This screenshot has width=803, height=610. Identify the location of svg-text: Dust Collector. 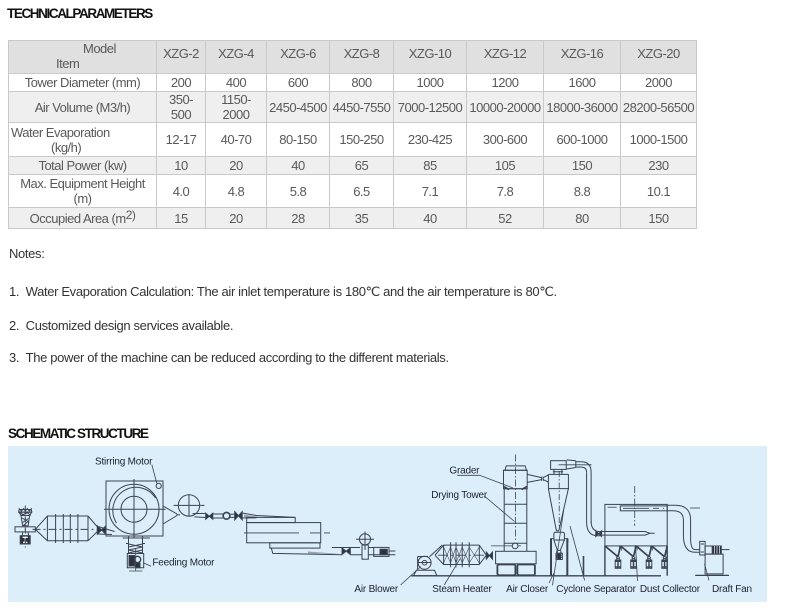
(670, 589).